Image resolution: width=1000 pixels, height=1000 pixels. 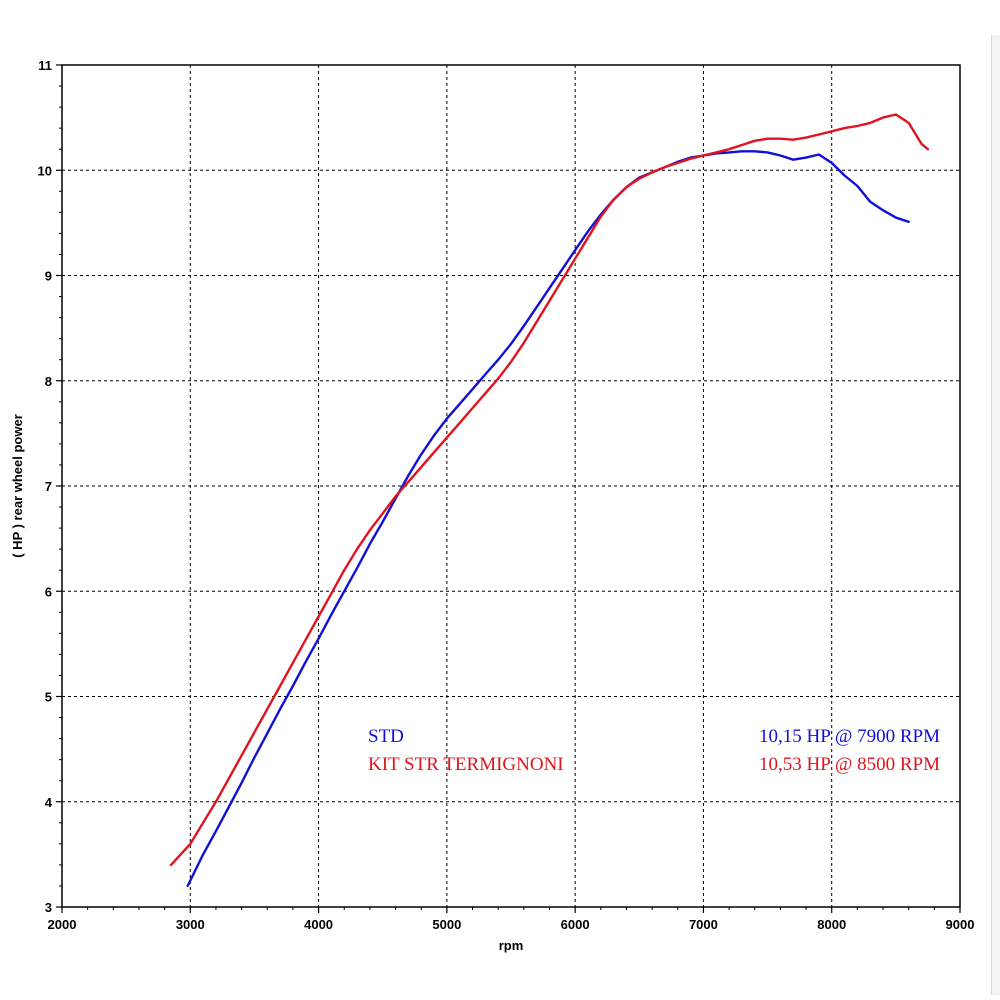 I want to click on x-tick-label-3000: 3000, so click(x=190, y=924).